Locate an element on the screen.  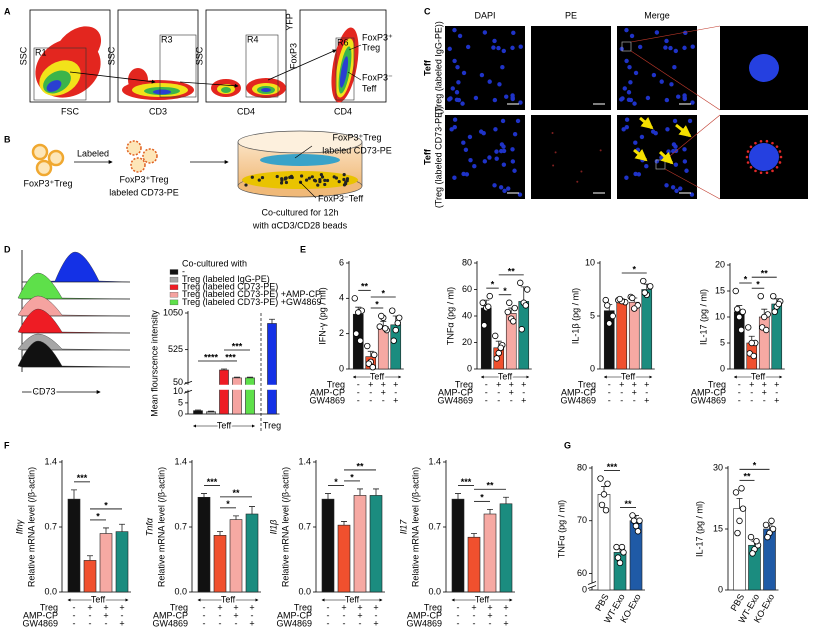
panel-letter: F is located at coordinates (7, 445).